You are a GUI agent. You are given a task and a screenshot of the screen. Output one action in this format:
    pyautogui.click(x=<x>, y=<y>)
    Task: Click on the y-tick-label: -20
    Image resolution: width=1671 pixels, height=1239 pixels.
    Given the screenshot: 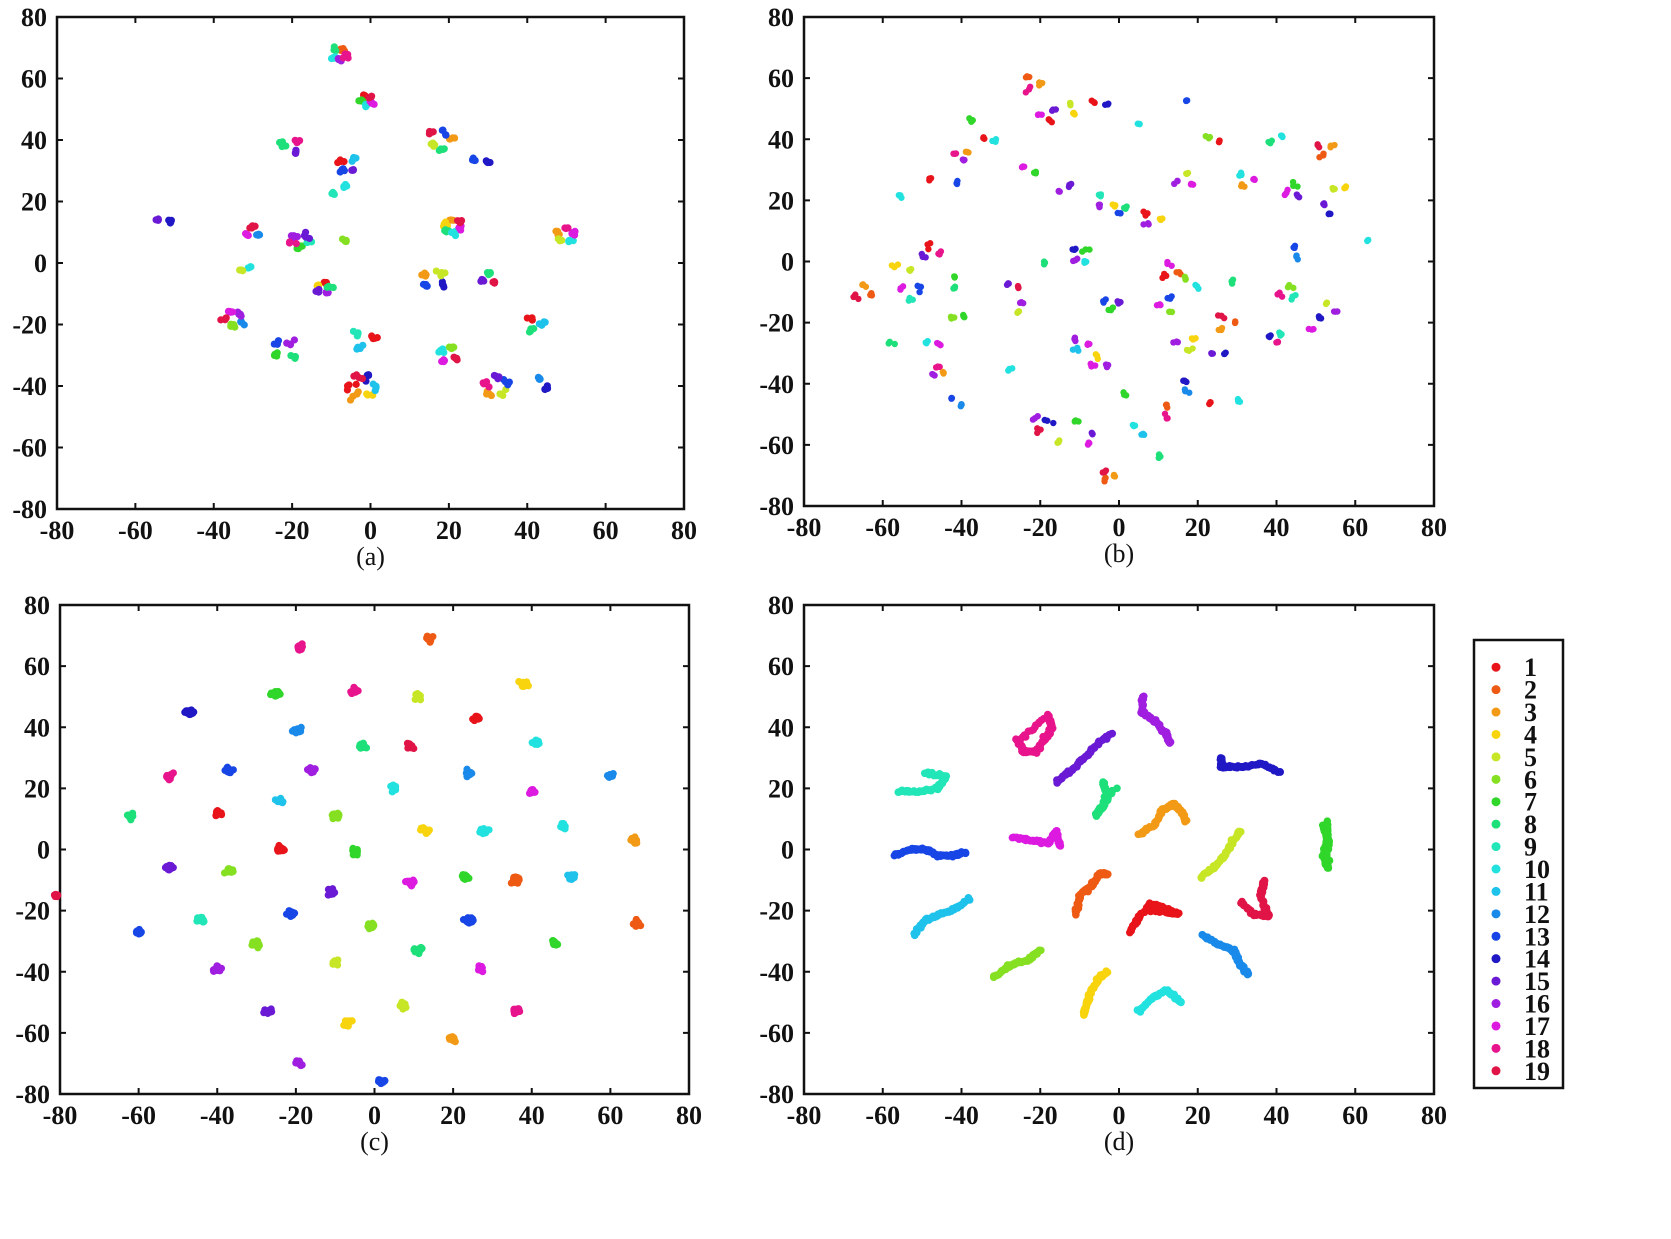 What is the action you would take?
    pyautogui.click(x=776, y=323)
    